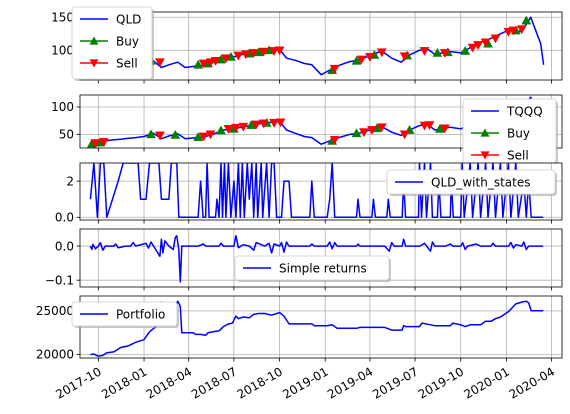 The image size is (570, 414). I want to click on plot-area, so click(321, 46).